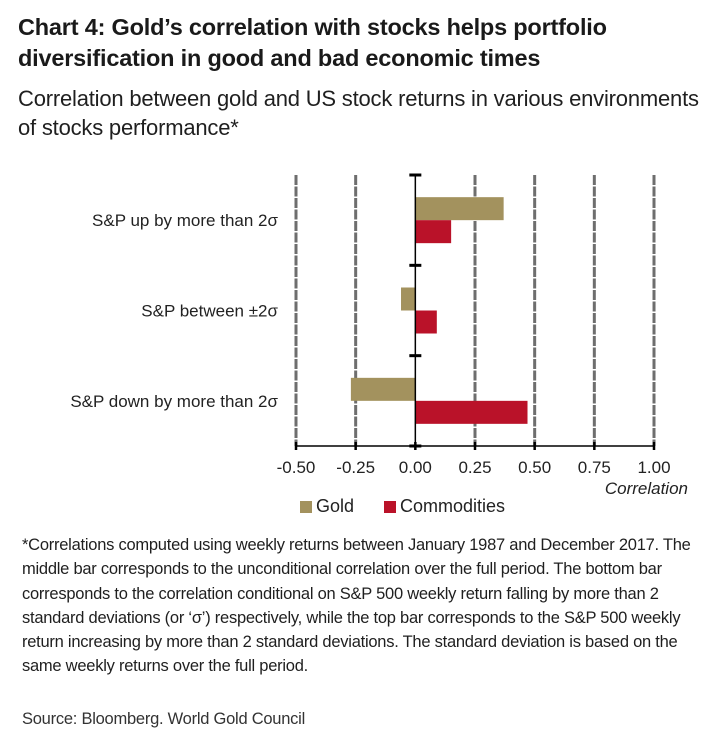  Describe the element at coordinates (185, 220) in the screenshot. I see `category-label: S&P up by more than 2σ` at that location.